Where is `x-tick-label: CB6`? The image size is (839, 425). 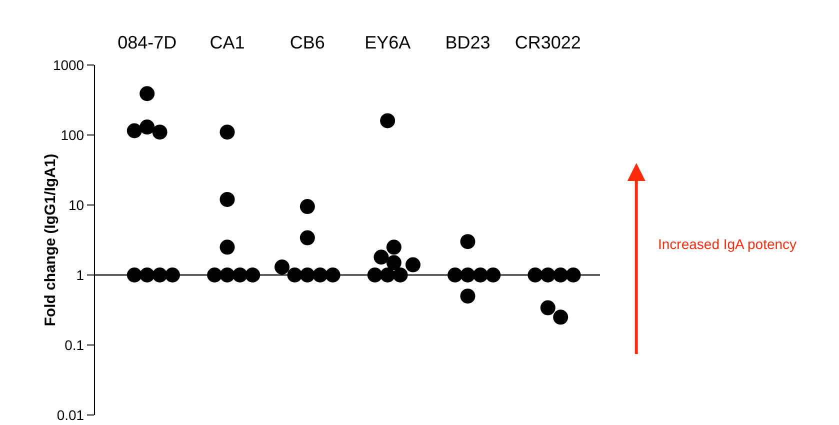 x-tick-label: CB6 is located at coordinates (307, 42).